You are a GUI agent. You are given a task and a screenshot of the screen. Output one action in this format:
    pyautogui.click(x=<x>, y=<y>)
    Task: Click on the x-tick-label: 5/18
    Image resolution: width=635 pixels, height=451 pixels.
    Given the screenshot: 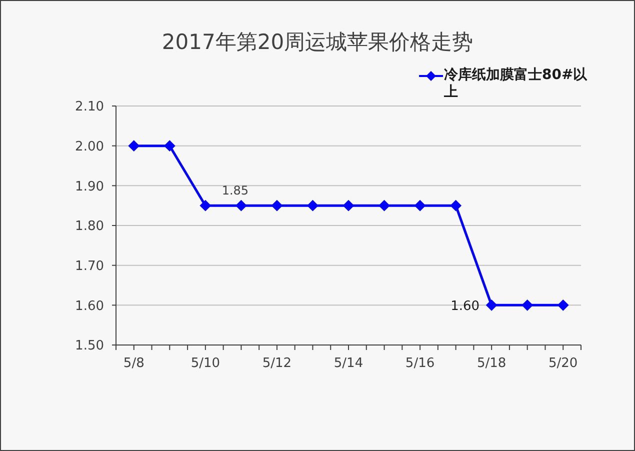 What is the action you would take?
    pyautogui.click(x=491, y=363)
    